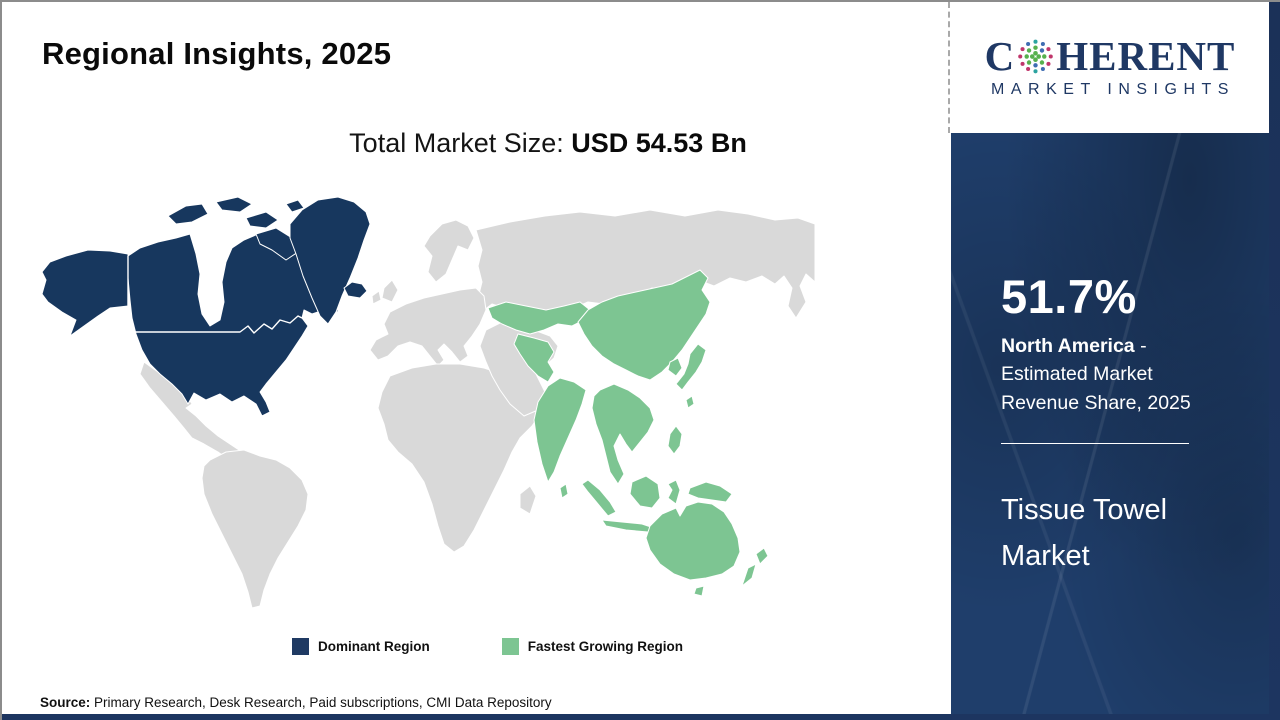 The height and width of the screenshot is (720, 1280). I want to click on legend-item-dominant: Dominant Region, so click(360, 646).